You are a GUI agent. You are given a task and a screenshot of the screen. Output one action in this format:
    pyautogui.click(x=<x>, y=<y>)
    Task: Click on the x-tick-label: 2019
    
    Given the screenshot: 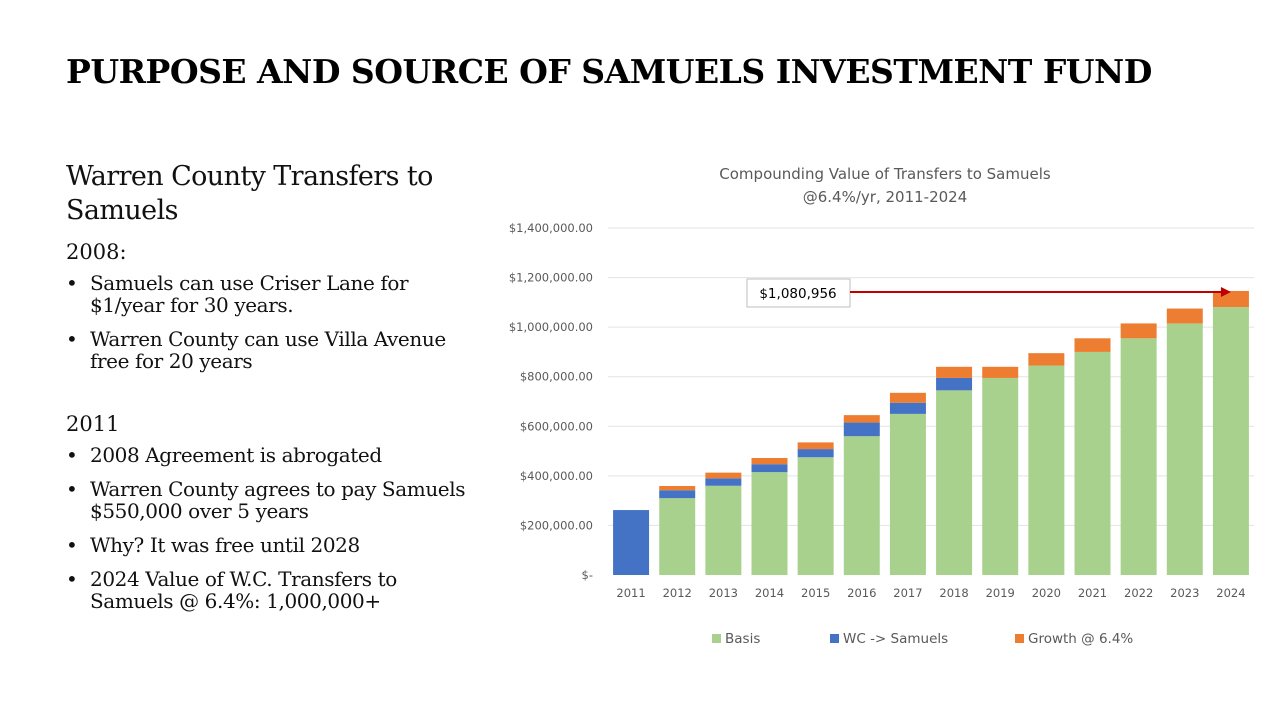 What is the action you would take?
    pyautogui.click(x=1000, y=593)
    